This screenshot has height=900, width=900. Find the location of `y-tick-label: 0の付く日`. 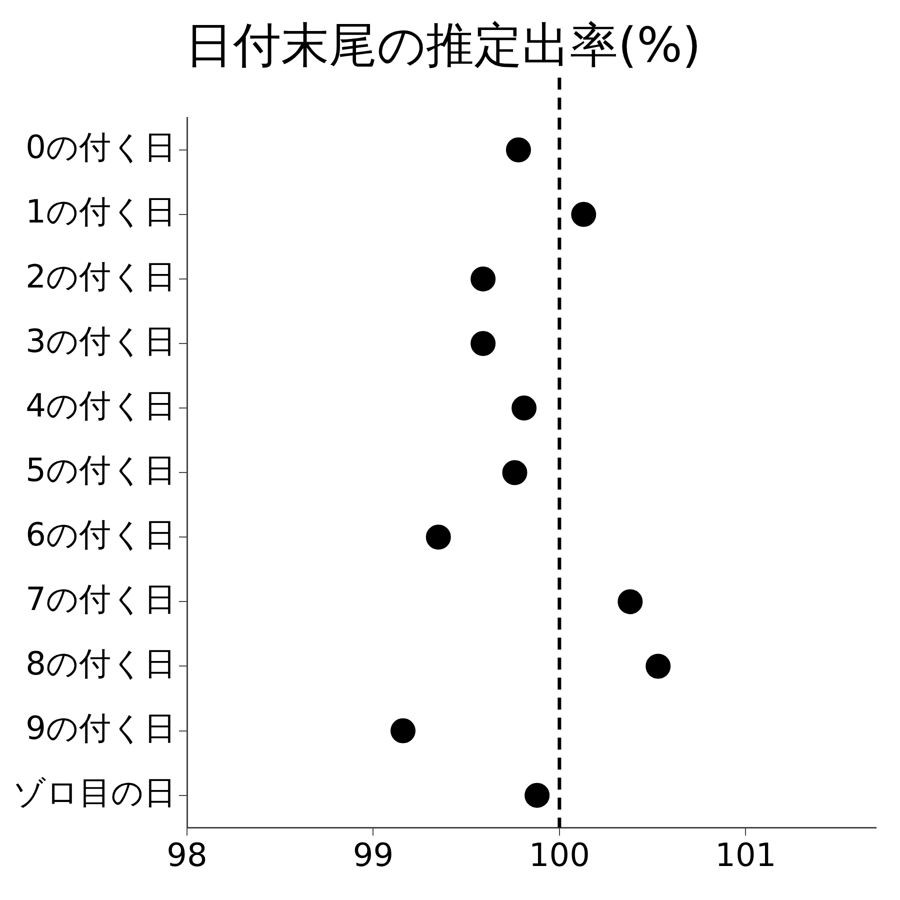

y-tick-label: 0の付く日 is located at coordinates (101, 147).